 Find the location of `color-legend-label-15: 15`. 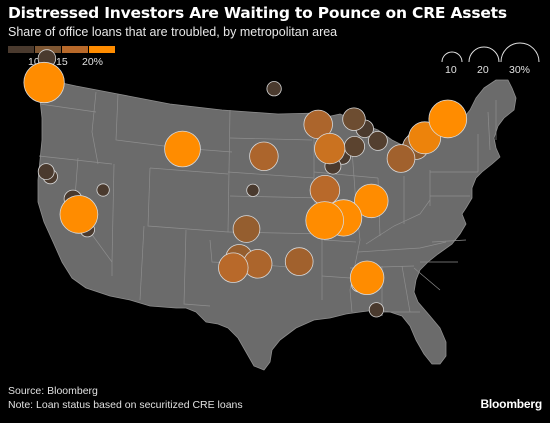

color-legend-label-15: 15 is located at coordinates (62, 62).